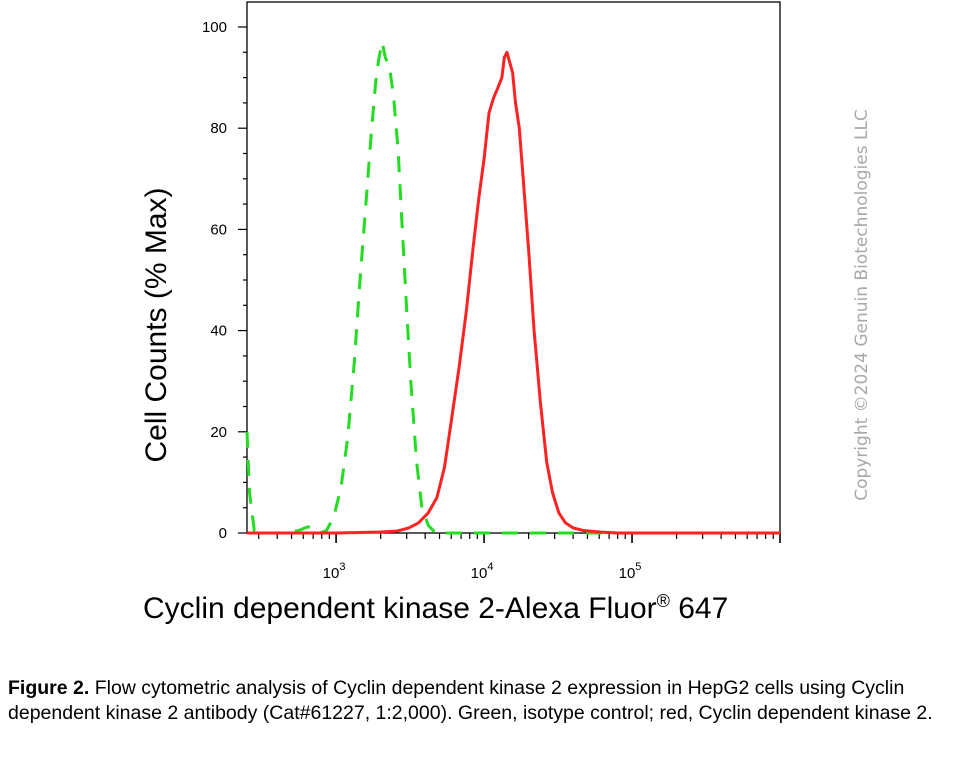 This screenshot has height=771, width=980. Describe the element at coordinates (214, 27) in the screenshot. I see `y-tick-label: 100` at that location.